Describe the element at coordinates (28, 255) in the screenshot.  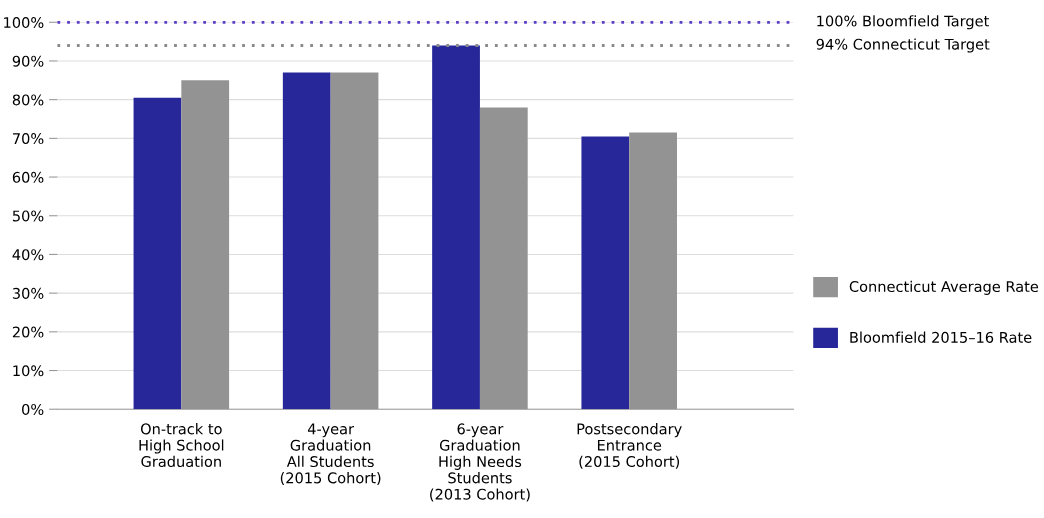
I see `y-tick-label: 40%` at that location.